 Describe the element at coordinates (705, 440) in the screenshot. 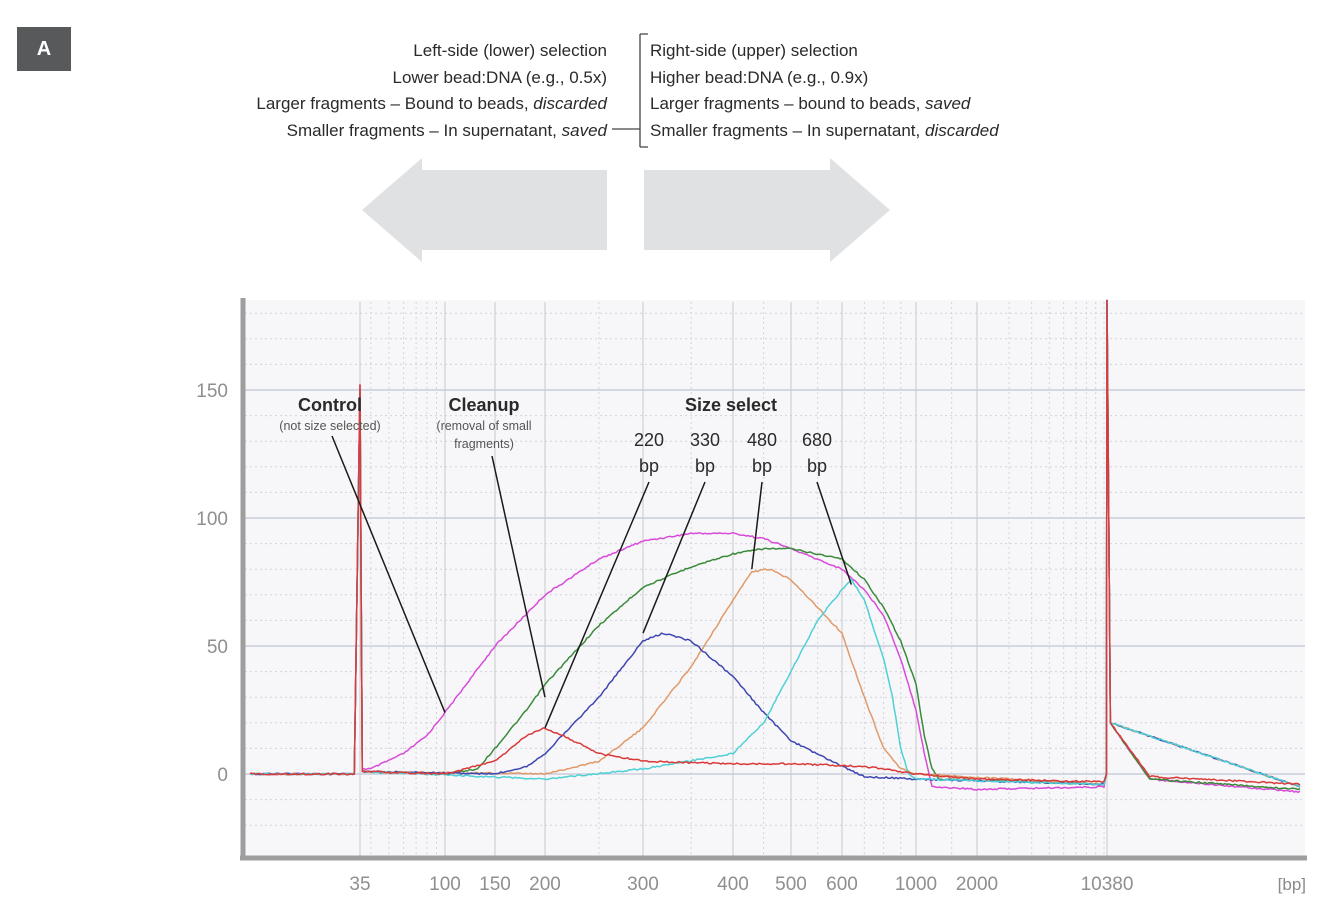

I see `size-330-value: 330` at that location.